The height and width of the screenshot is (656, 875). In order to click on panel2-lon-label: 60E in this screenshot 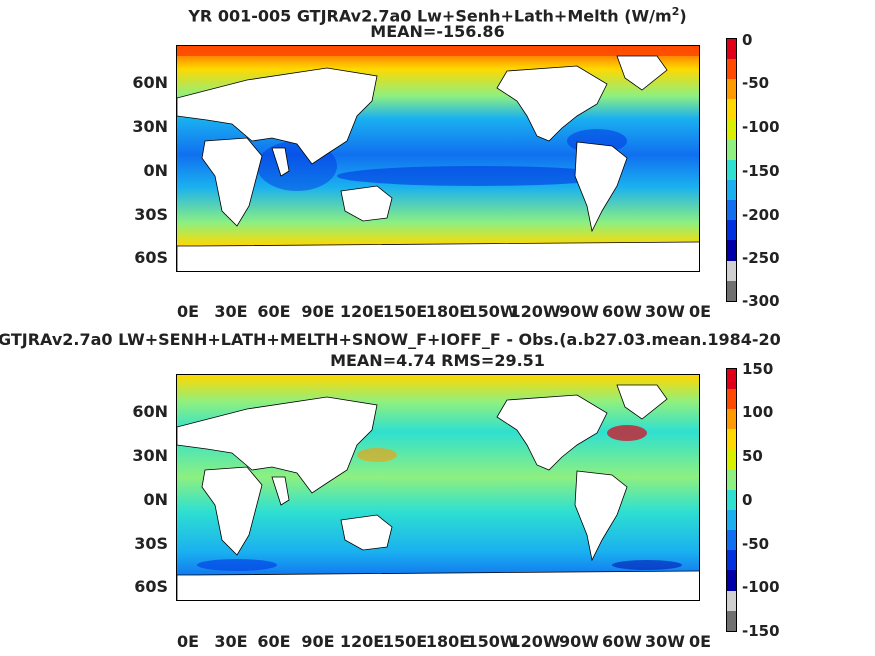, I will do `click(274, 641)`.